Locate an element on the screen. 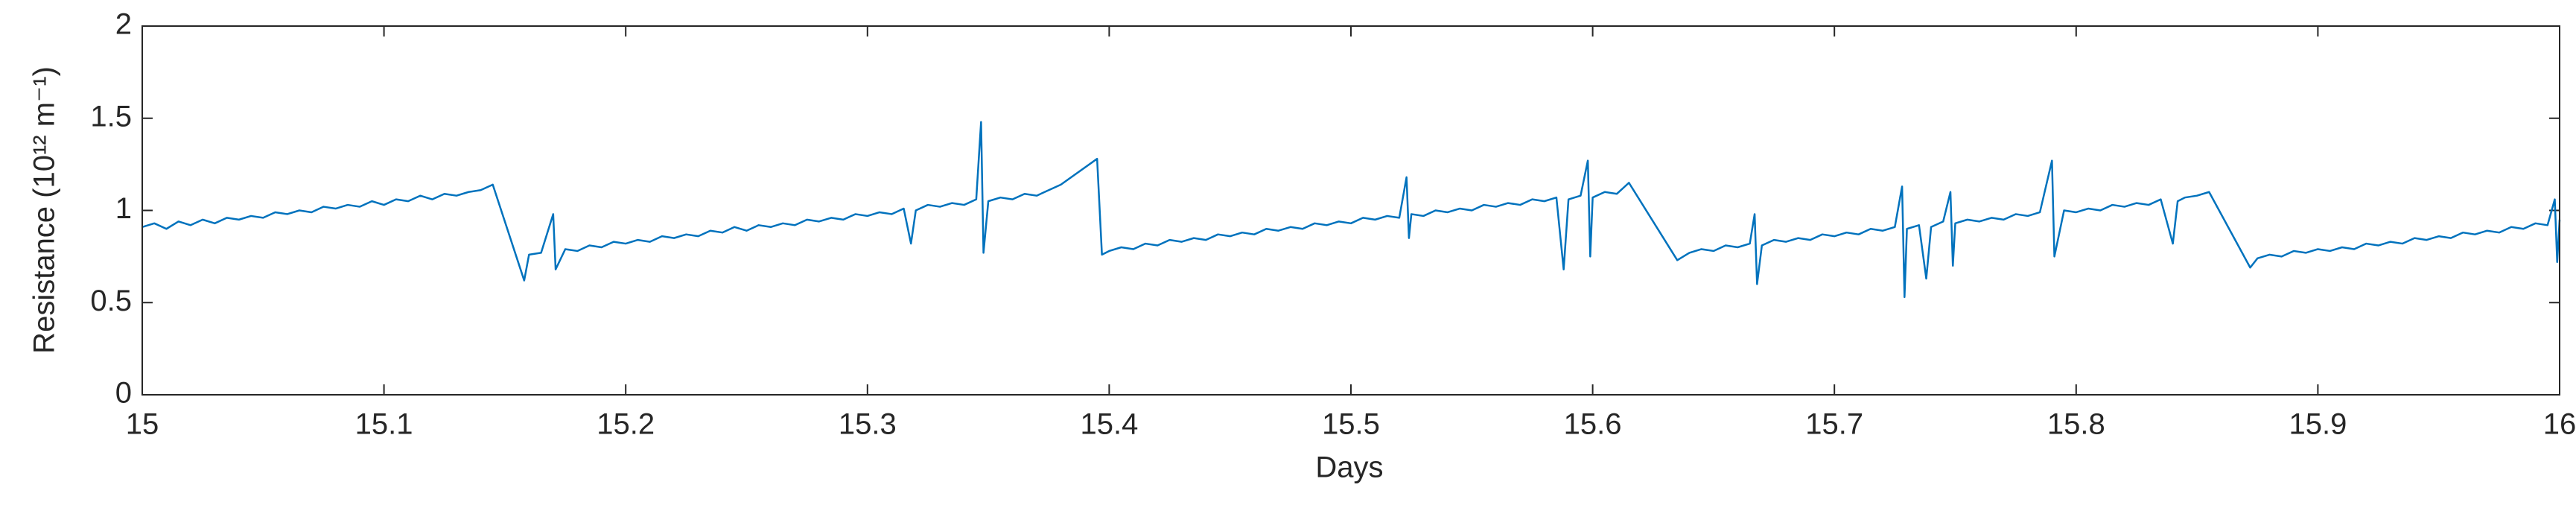  x-axis-label: Days is located at coordinates (1349, 467).